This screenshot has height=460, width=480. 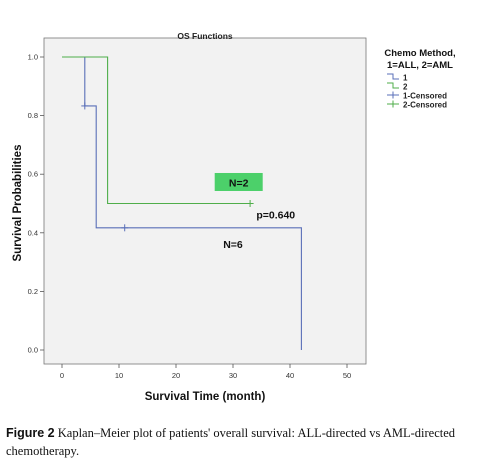 I want to click on legend-entry-label: 1, so click(x=405, y=78).